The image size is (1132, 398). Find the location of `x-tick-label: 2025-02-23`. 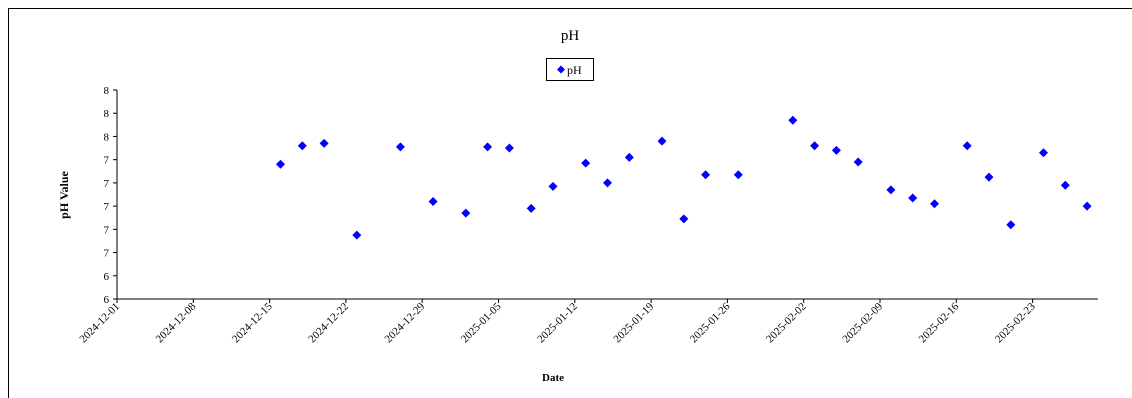

x-tick-label: 2025-02-23 is located at coordinates (1015, 322).